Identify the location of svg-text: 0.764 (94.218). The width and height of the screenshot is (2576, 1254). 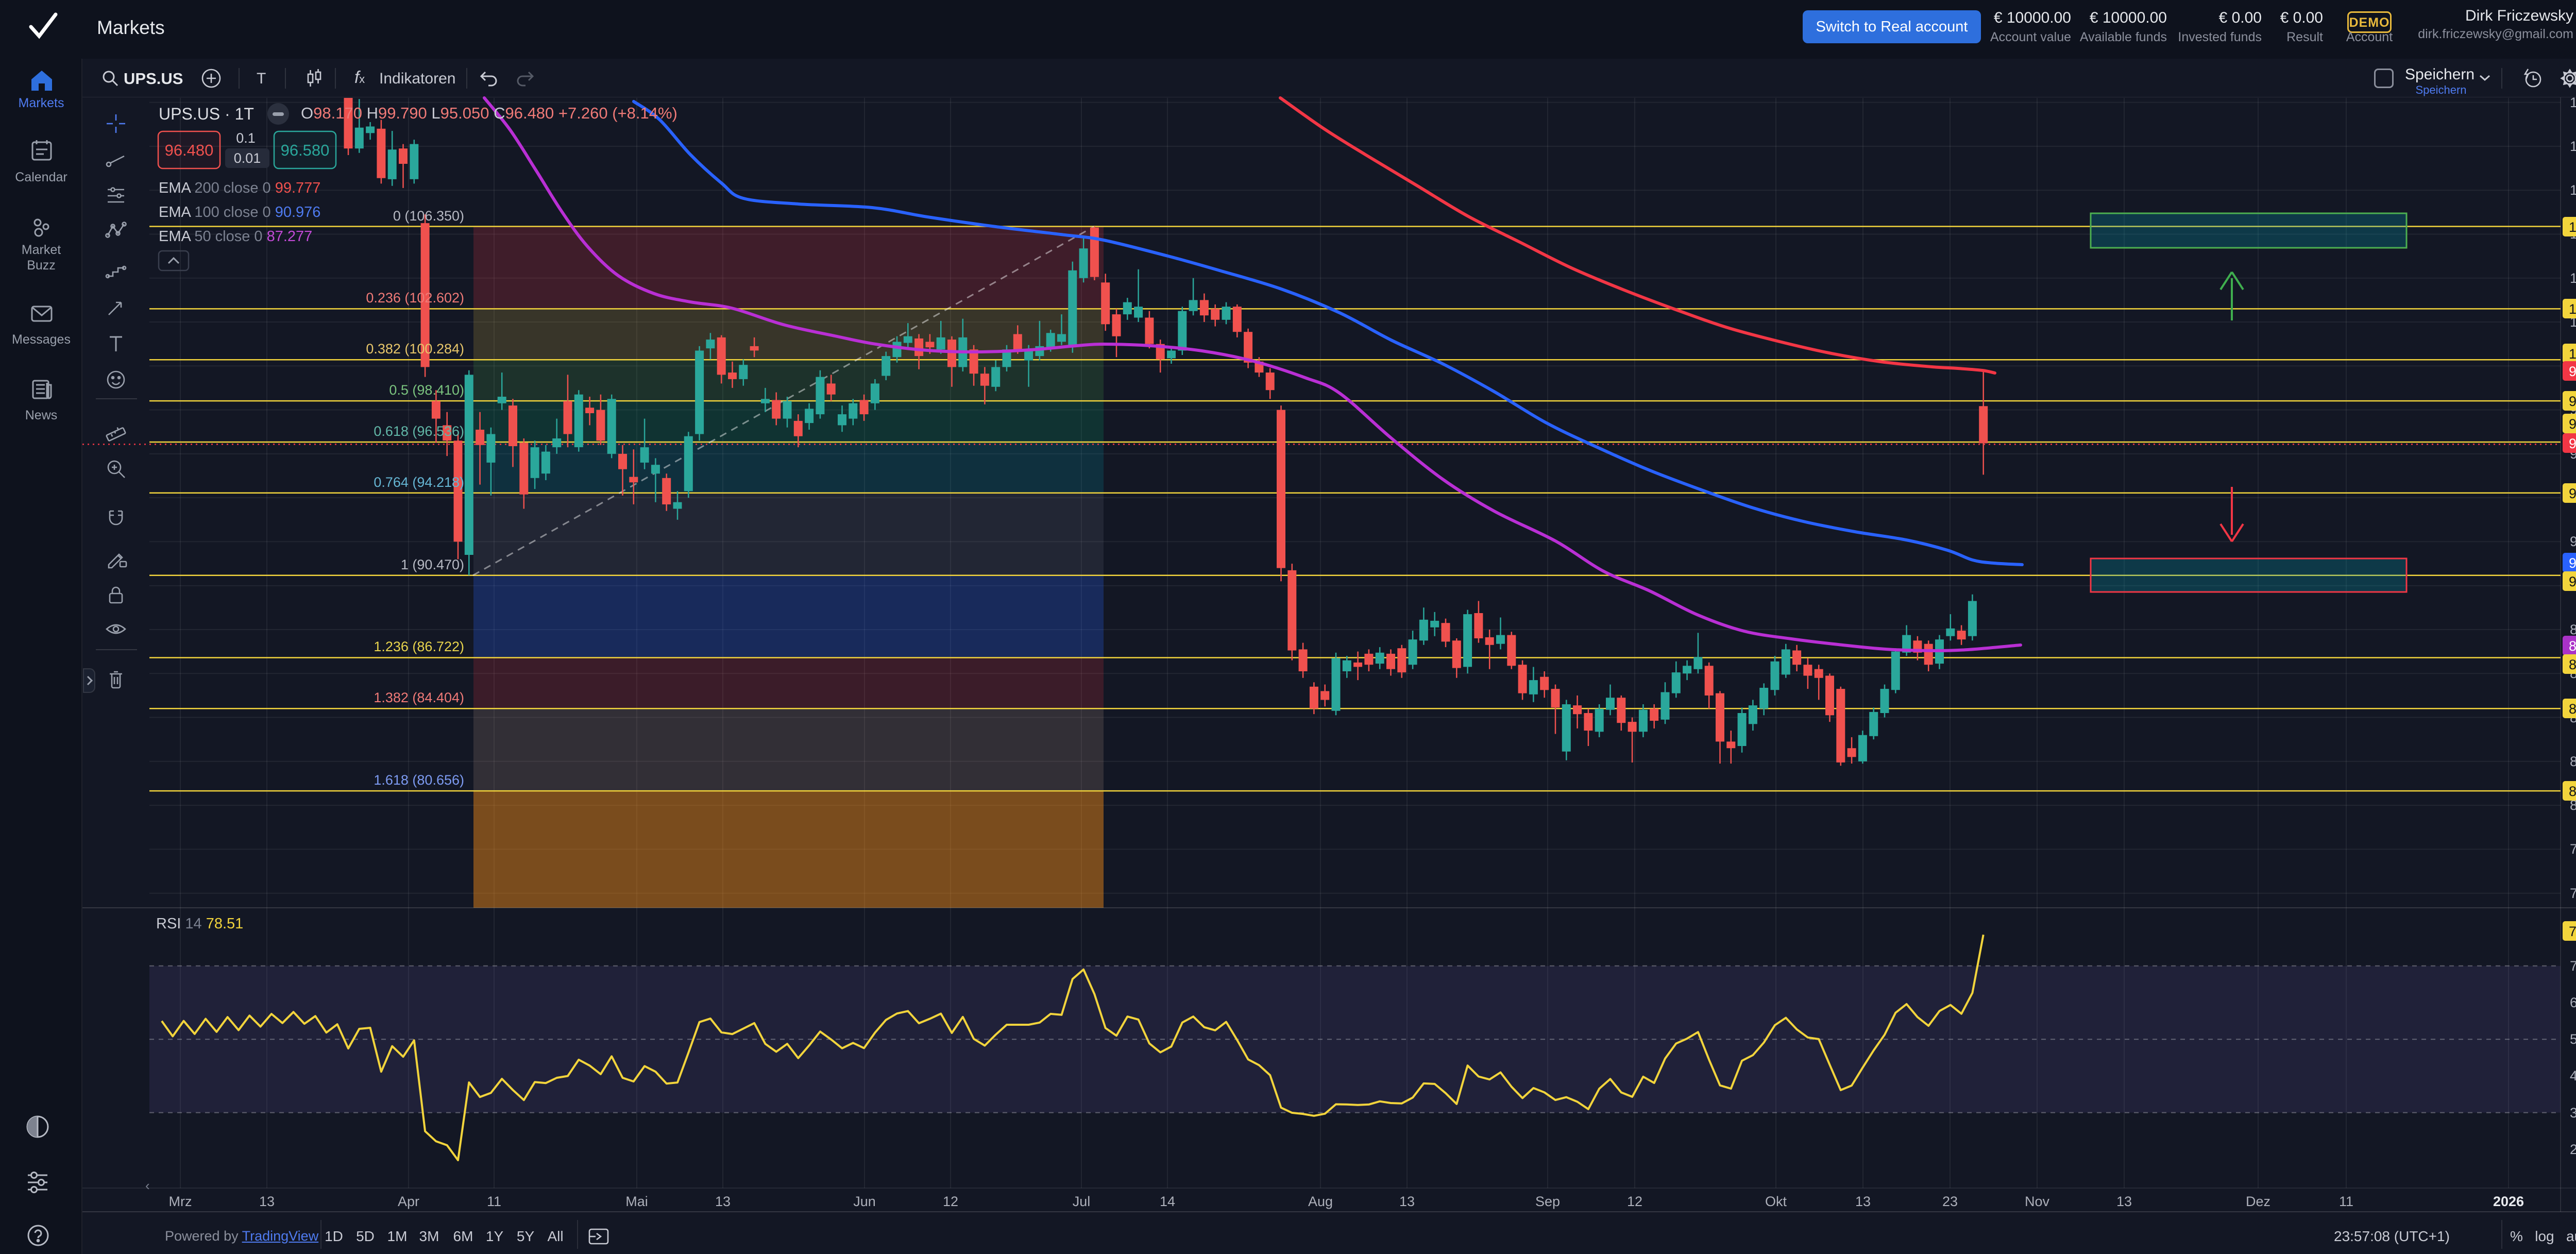
(419, 482).